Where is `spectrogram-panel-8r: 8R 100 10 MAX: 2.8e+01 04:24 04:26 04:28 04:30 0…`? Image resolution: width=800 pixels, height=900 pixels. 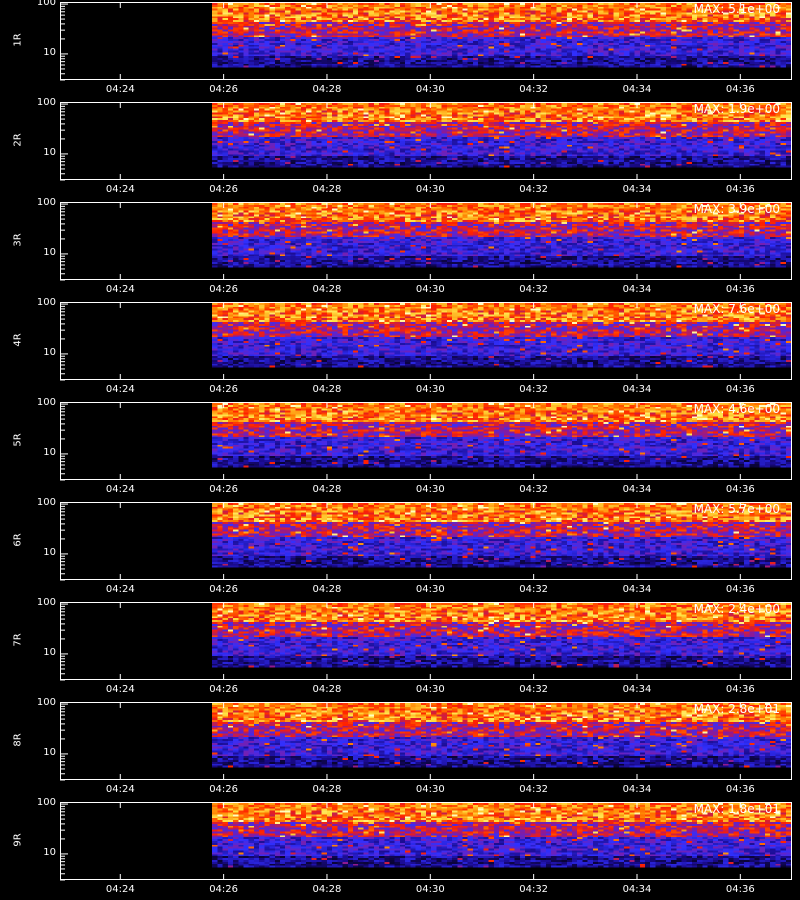 spectrogram-panel-8r: 8R 100 10 MAX: 2.8e+01 04:24 04:26 04:28 04:30 0… is located at coordinates (400, 748).